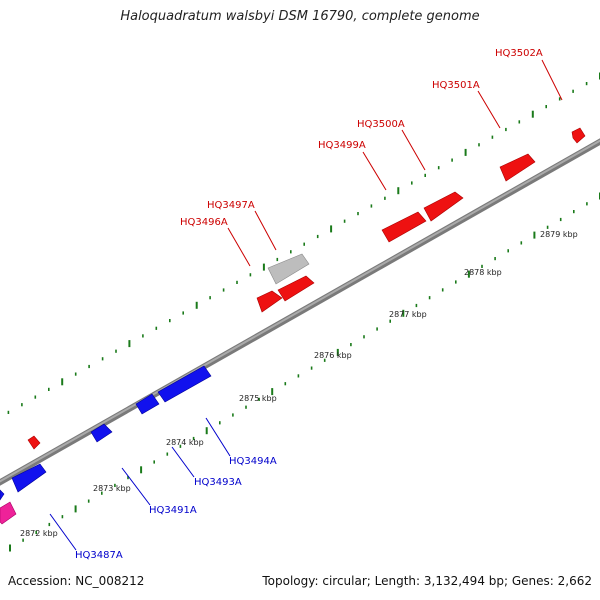  I want to click on ruler-label-2876: 2876 kbp, so click(333, 355).